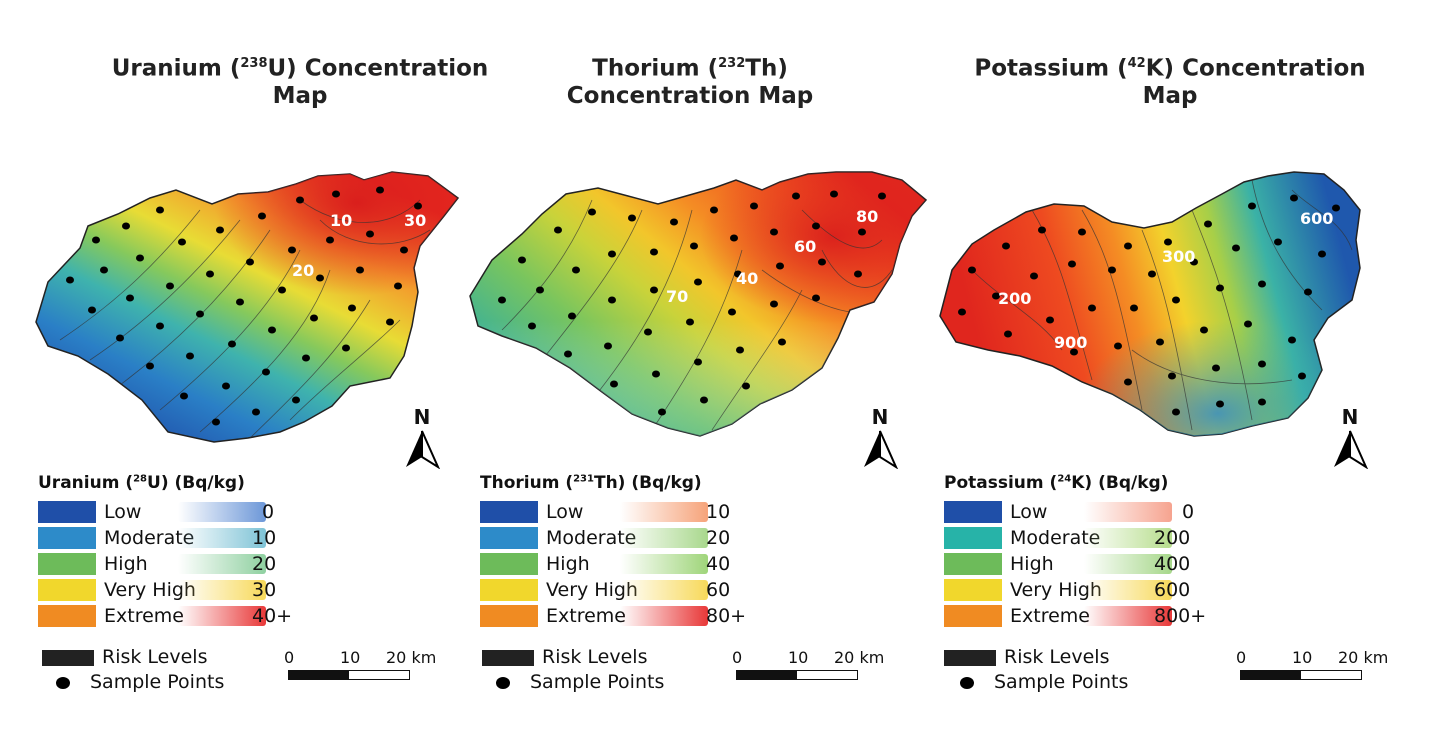 Image resolution: width=1430 pixels, height=754 pixels. I want to click on map-label: 10, so click(341, 220).